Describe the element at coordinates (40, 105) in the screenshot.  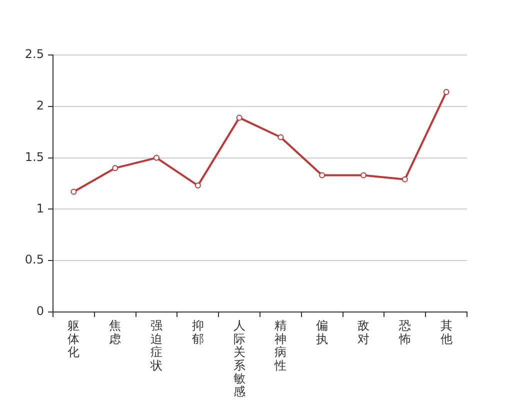
I see `y-tick-label: 2` at that location.